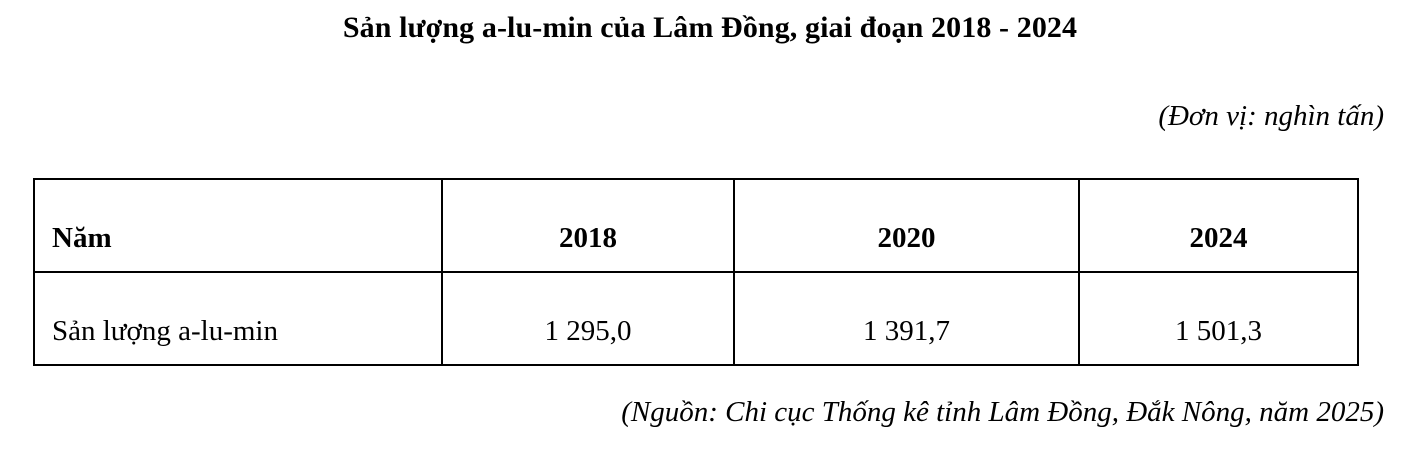 This screenshot has width=1420, height=469. What do you see at coordinates (1218, 331) in the screenshot?
I see `value-2024: 1 501,3` at bounding box center [1218, 331].